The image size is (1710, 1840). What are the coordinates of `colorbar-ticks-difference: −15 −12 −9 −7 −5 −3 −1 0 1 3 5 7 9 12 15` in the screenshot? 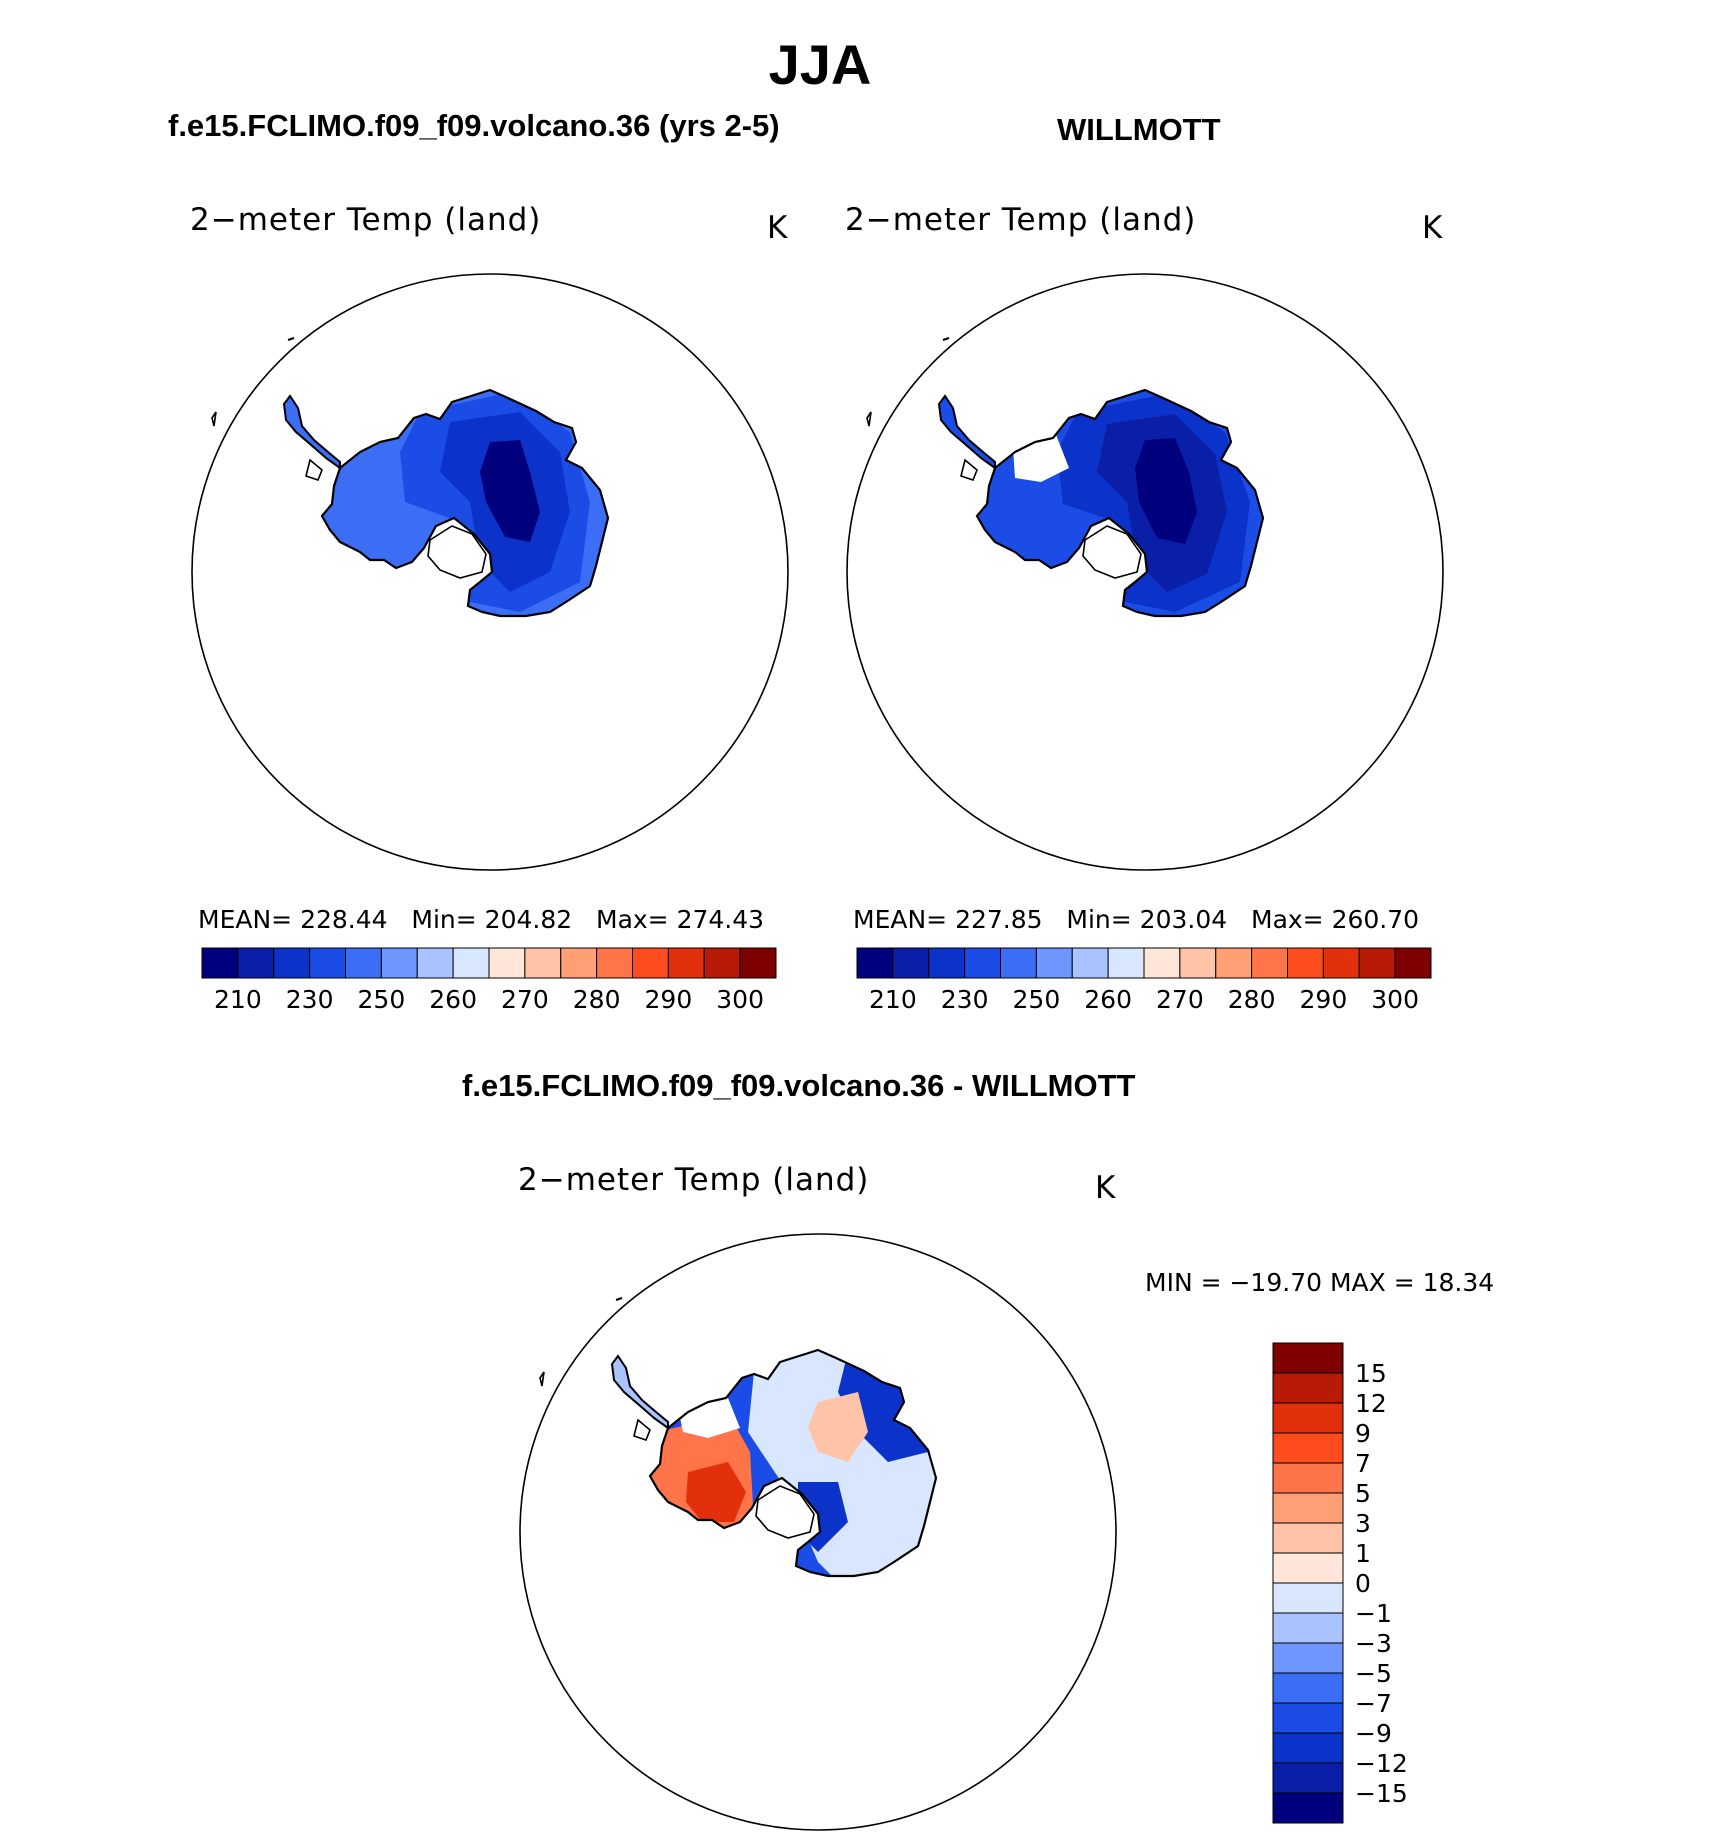 It's located at (1395, 1583).